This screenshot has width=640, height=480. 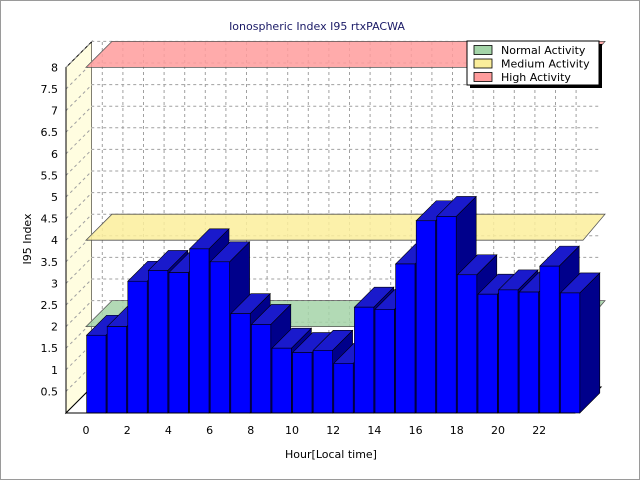 I want to click on x-tick-label: 4, so click(x=168, y=430).